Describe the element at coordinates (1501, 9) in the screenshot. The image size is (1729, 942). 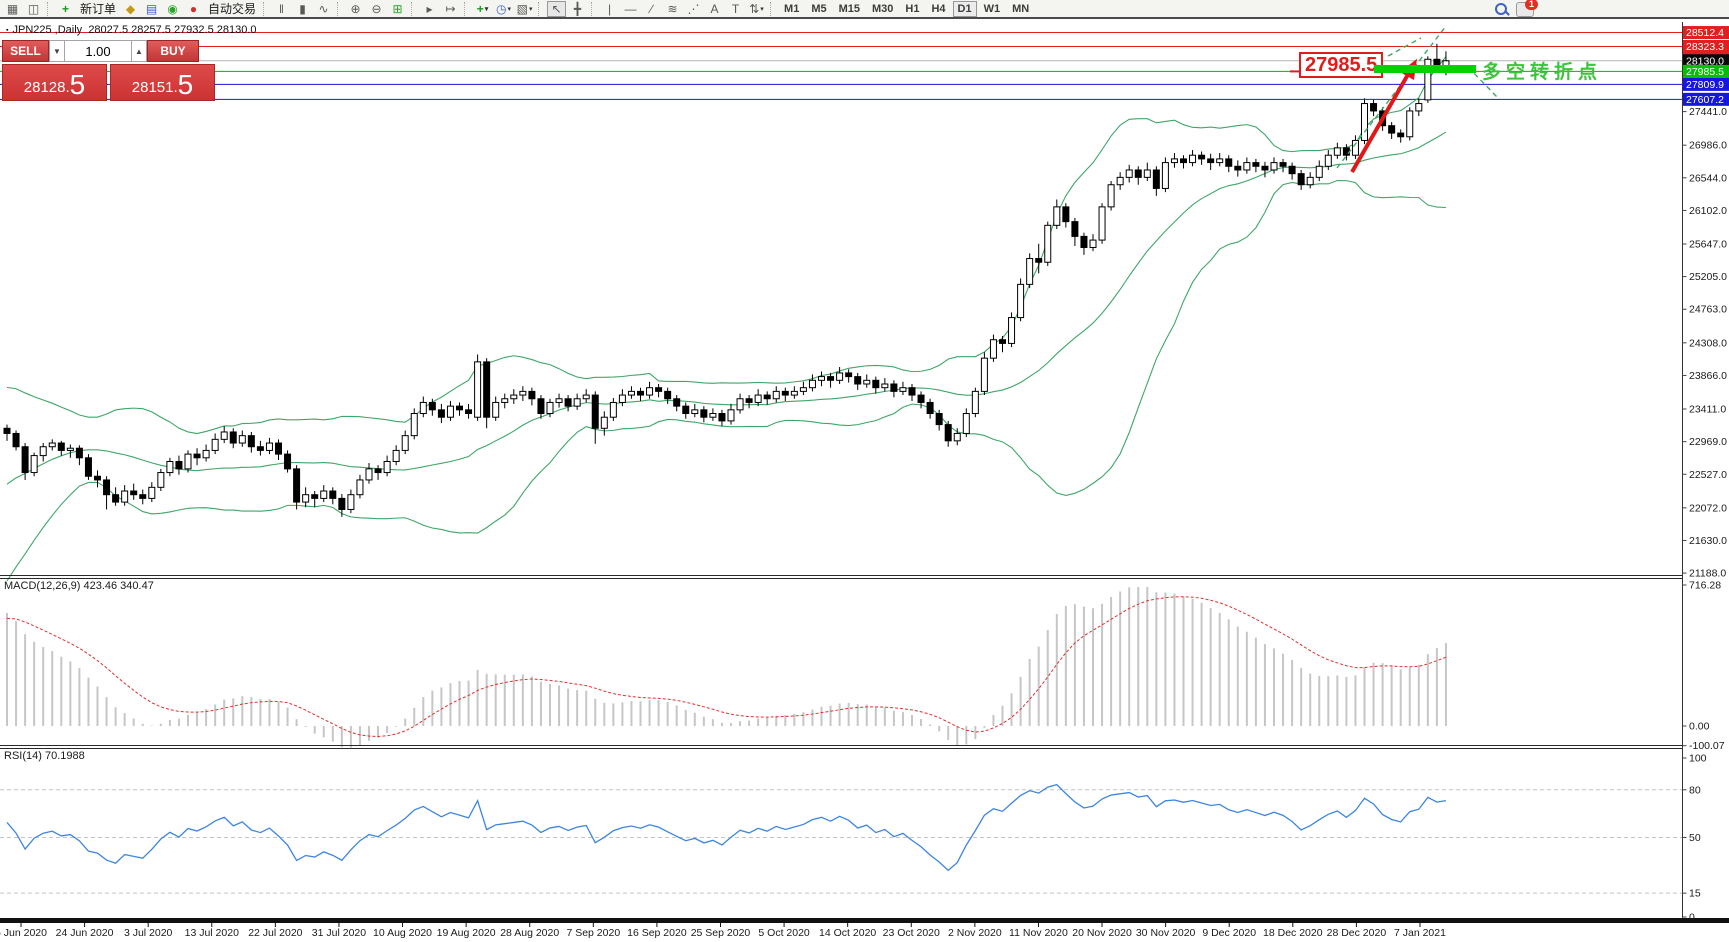
I see `search-icon` at that location.